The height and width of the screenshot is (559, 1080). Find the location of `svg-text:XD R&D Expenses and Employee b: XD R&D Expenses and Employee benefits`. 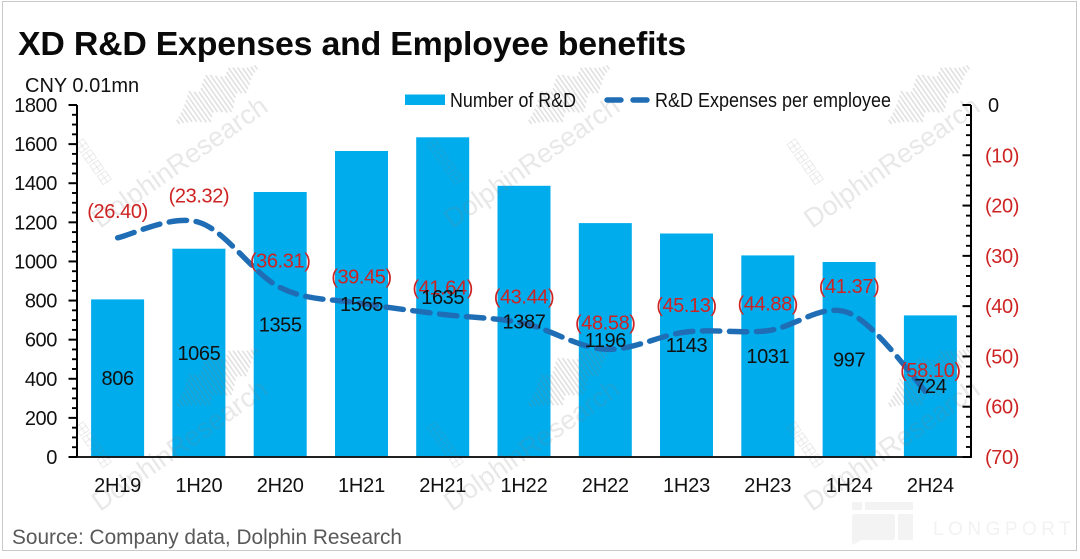

svg-text:XD R&D Expenses and Employee b: XD R&D Expenses and Employee benefits is located at coordinates (352, 43).